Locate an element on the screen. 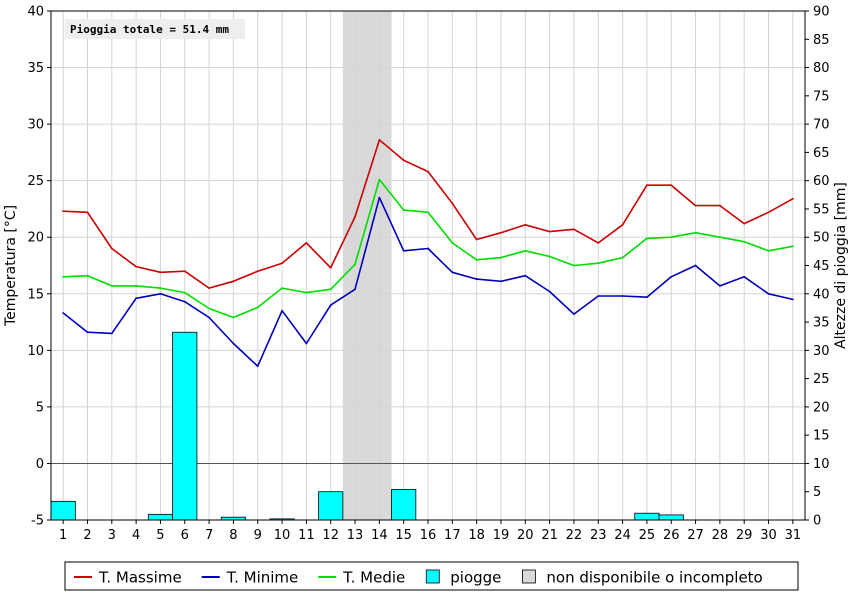 This screenshot has height=600, width=865. x-tick-label: 9 is located at coordinates (258, 535).